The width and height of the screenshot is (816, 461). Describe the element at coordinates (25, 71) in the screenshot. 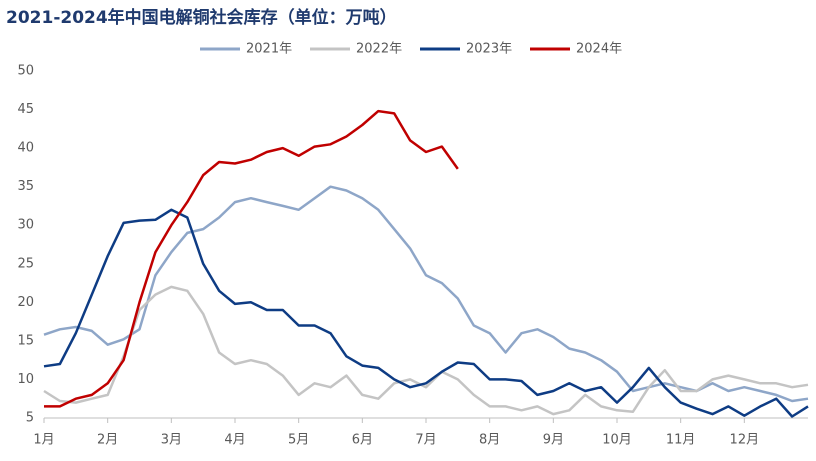

I see `y-tick-label: 50` at that location.